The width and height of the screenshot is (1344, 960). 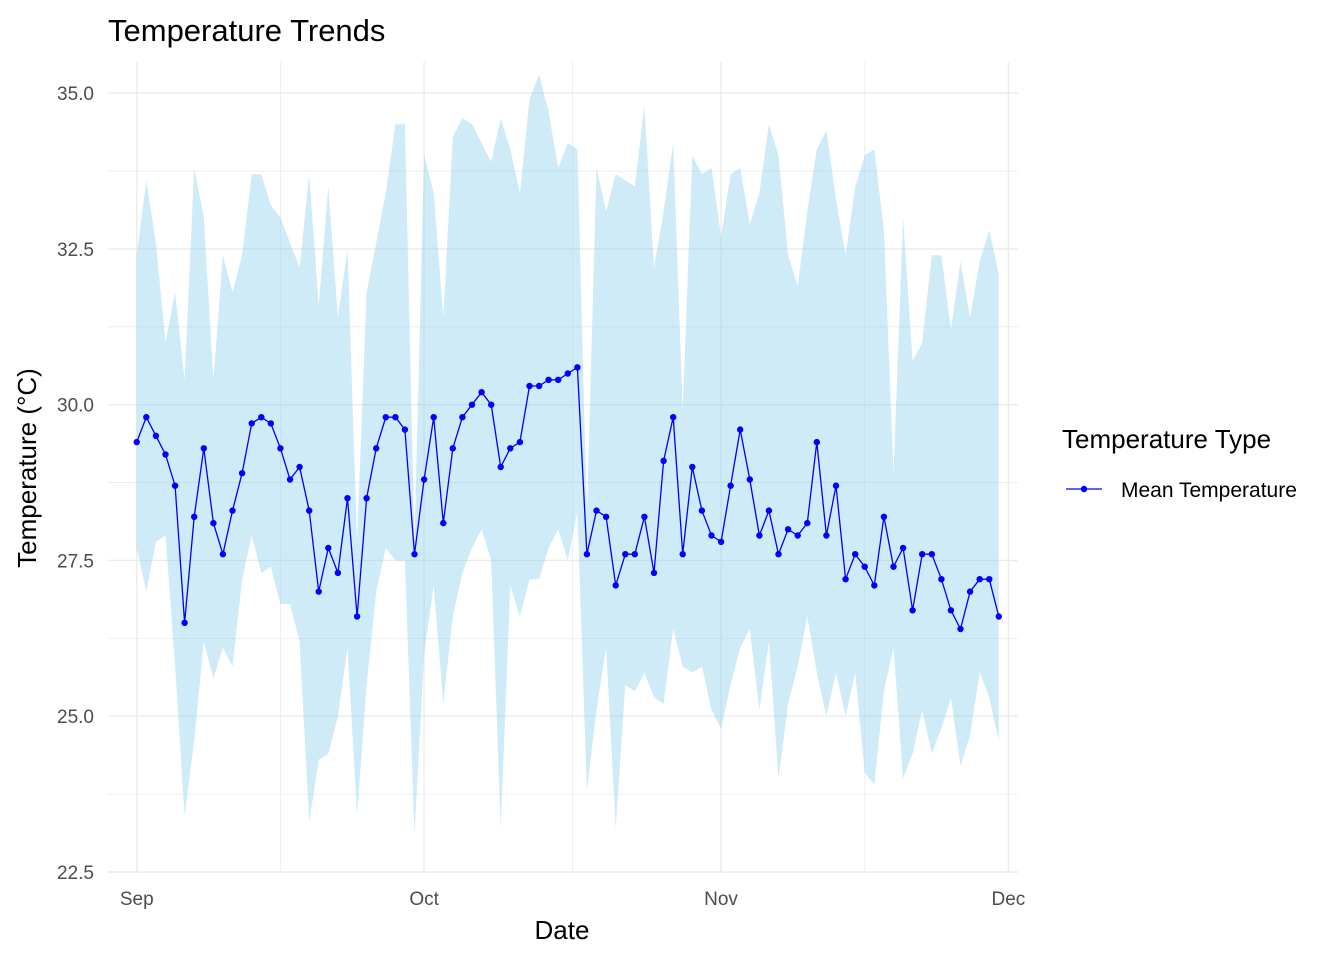 What do you see at coordinates (246, 30) in the screenshot?
I see `chart-title: Temperature Trends` at bounding box center [246, 30].